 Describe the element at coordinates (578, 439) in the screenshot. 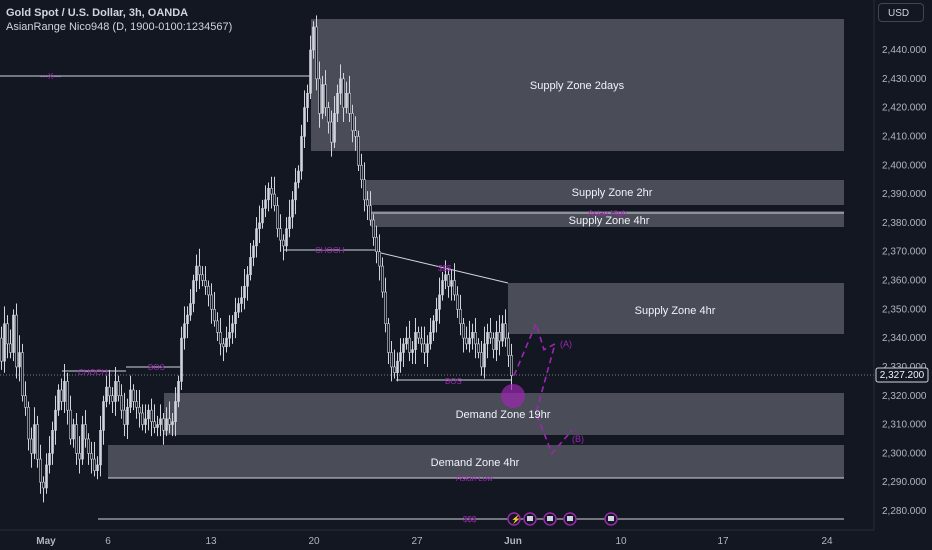

I see `wave-b-label: (B)` at that location.